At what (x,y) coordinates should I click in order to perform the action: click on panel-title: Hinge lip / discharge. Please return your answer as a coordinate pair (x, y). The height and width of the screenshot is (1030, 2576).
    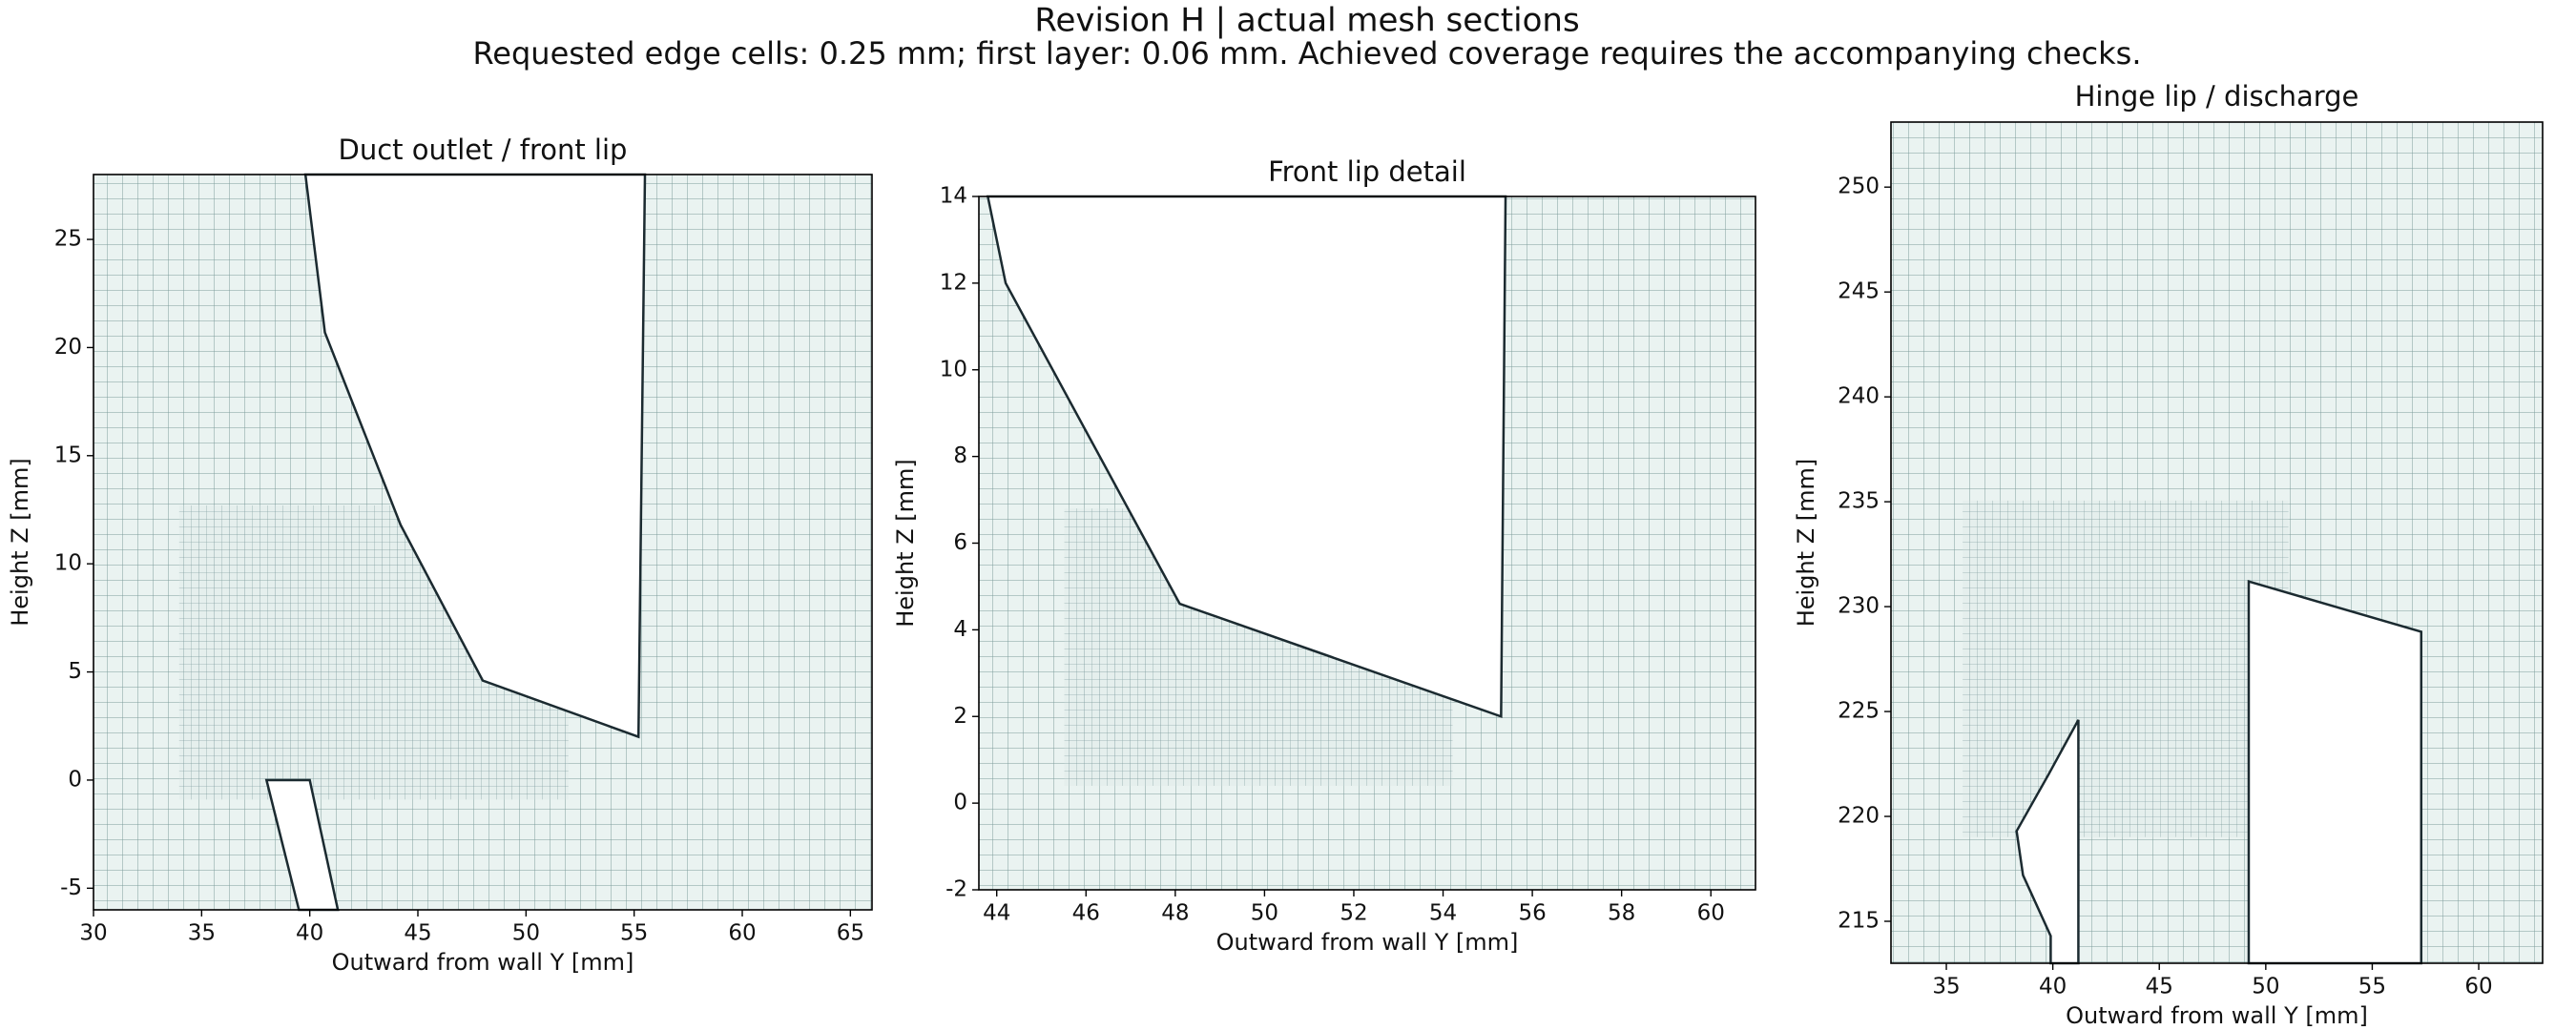
    Looking at the image, I should click on (2217, 96).